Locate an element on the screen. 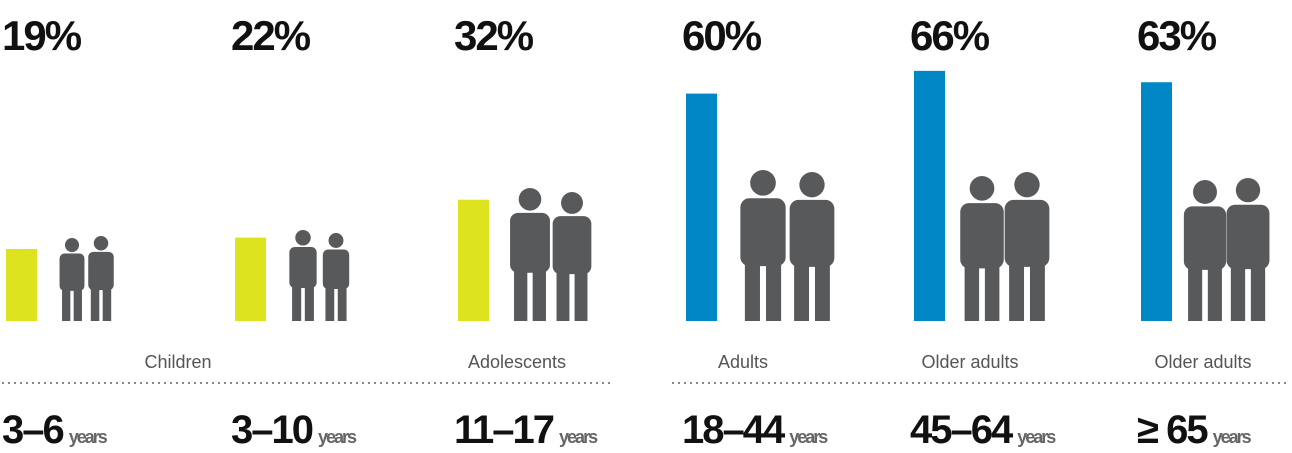 This screenshot has width=1292, height=453. group-label: Adults is located at coordinates (743, 362).